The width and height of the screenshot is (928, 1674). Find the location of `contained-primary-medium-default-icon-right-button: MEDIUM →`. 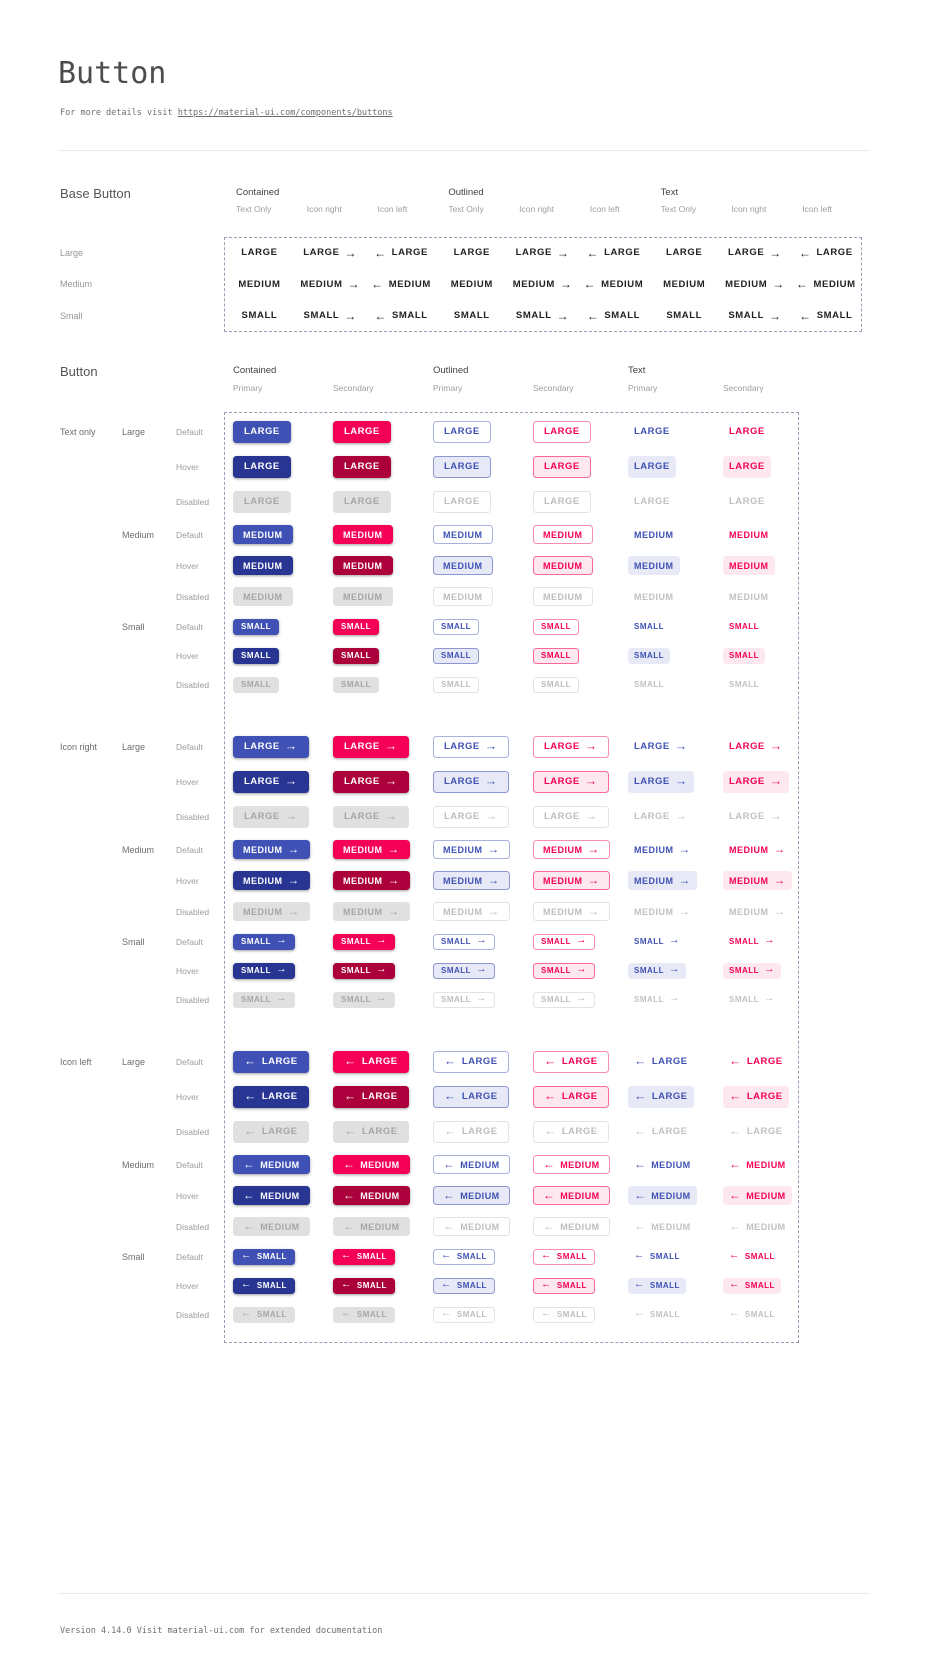

contained-primary-medium-default-icon-right-button: MEDIUM → is located at coordinates (271, 849).